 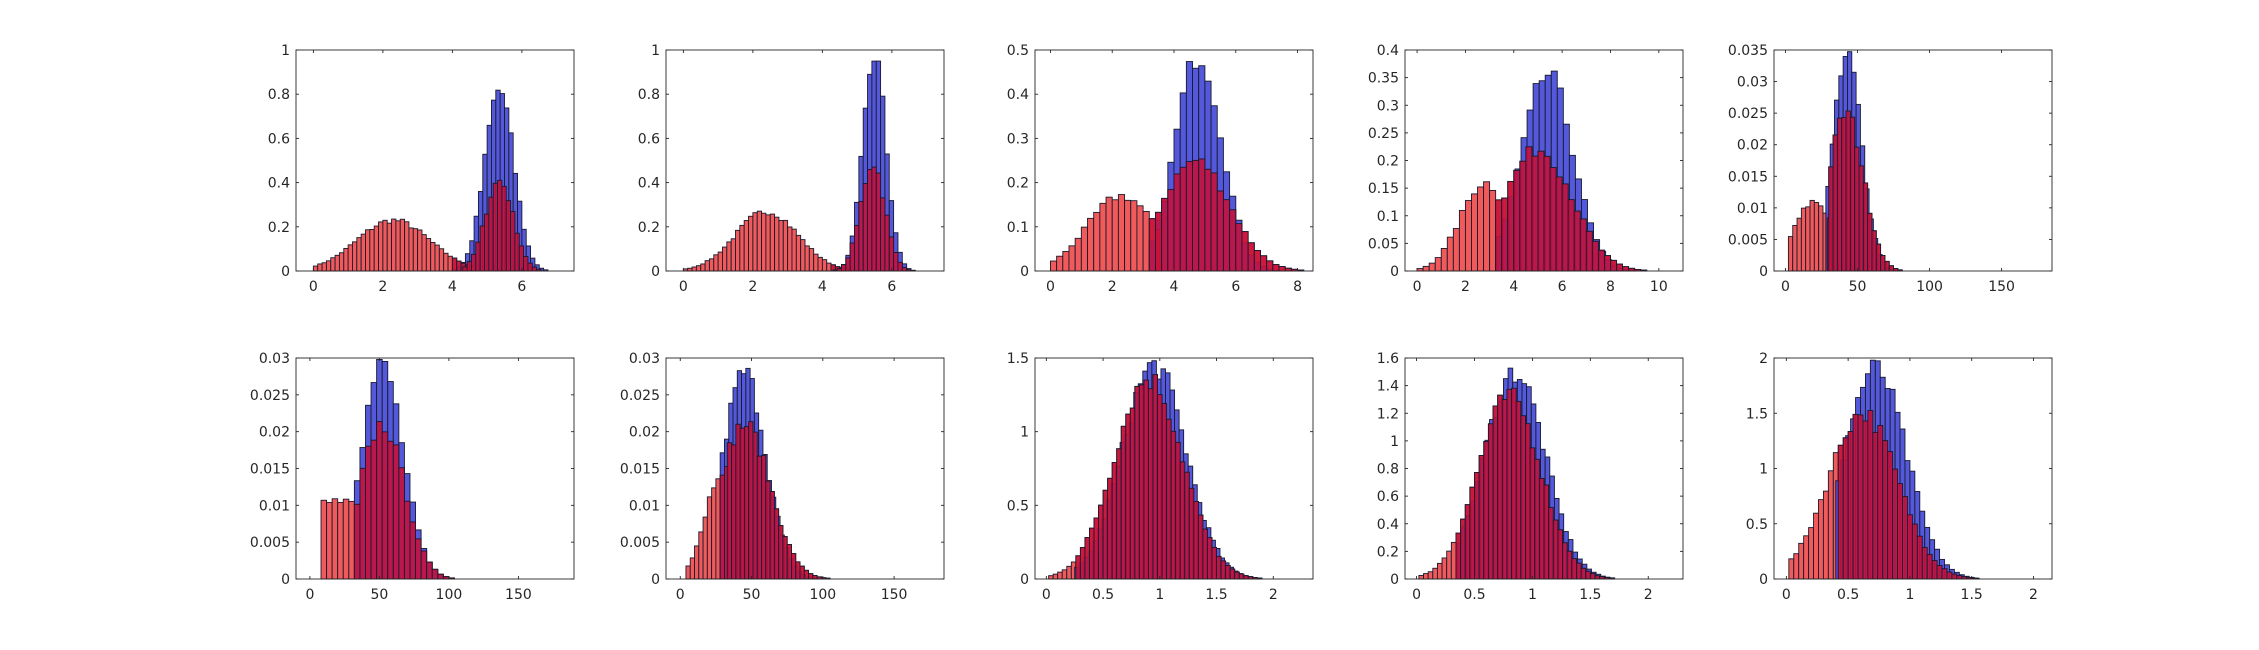 What do you see at coordinates (1383, 79) in the screenshot?
I see `y-tick-label: 0.35` at bounding box center [1383, 79].